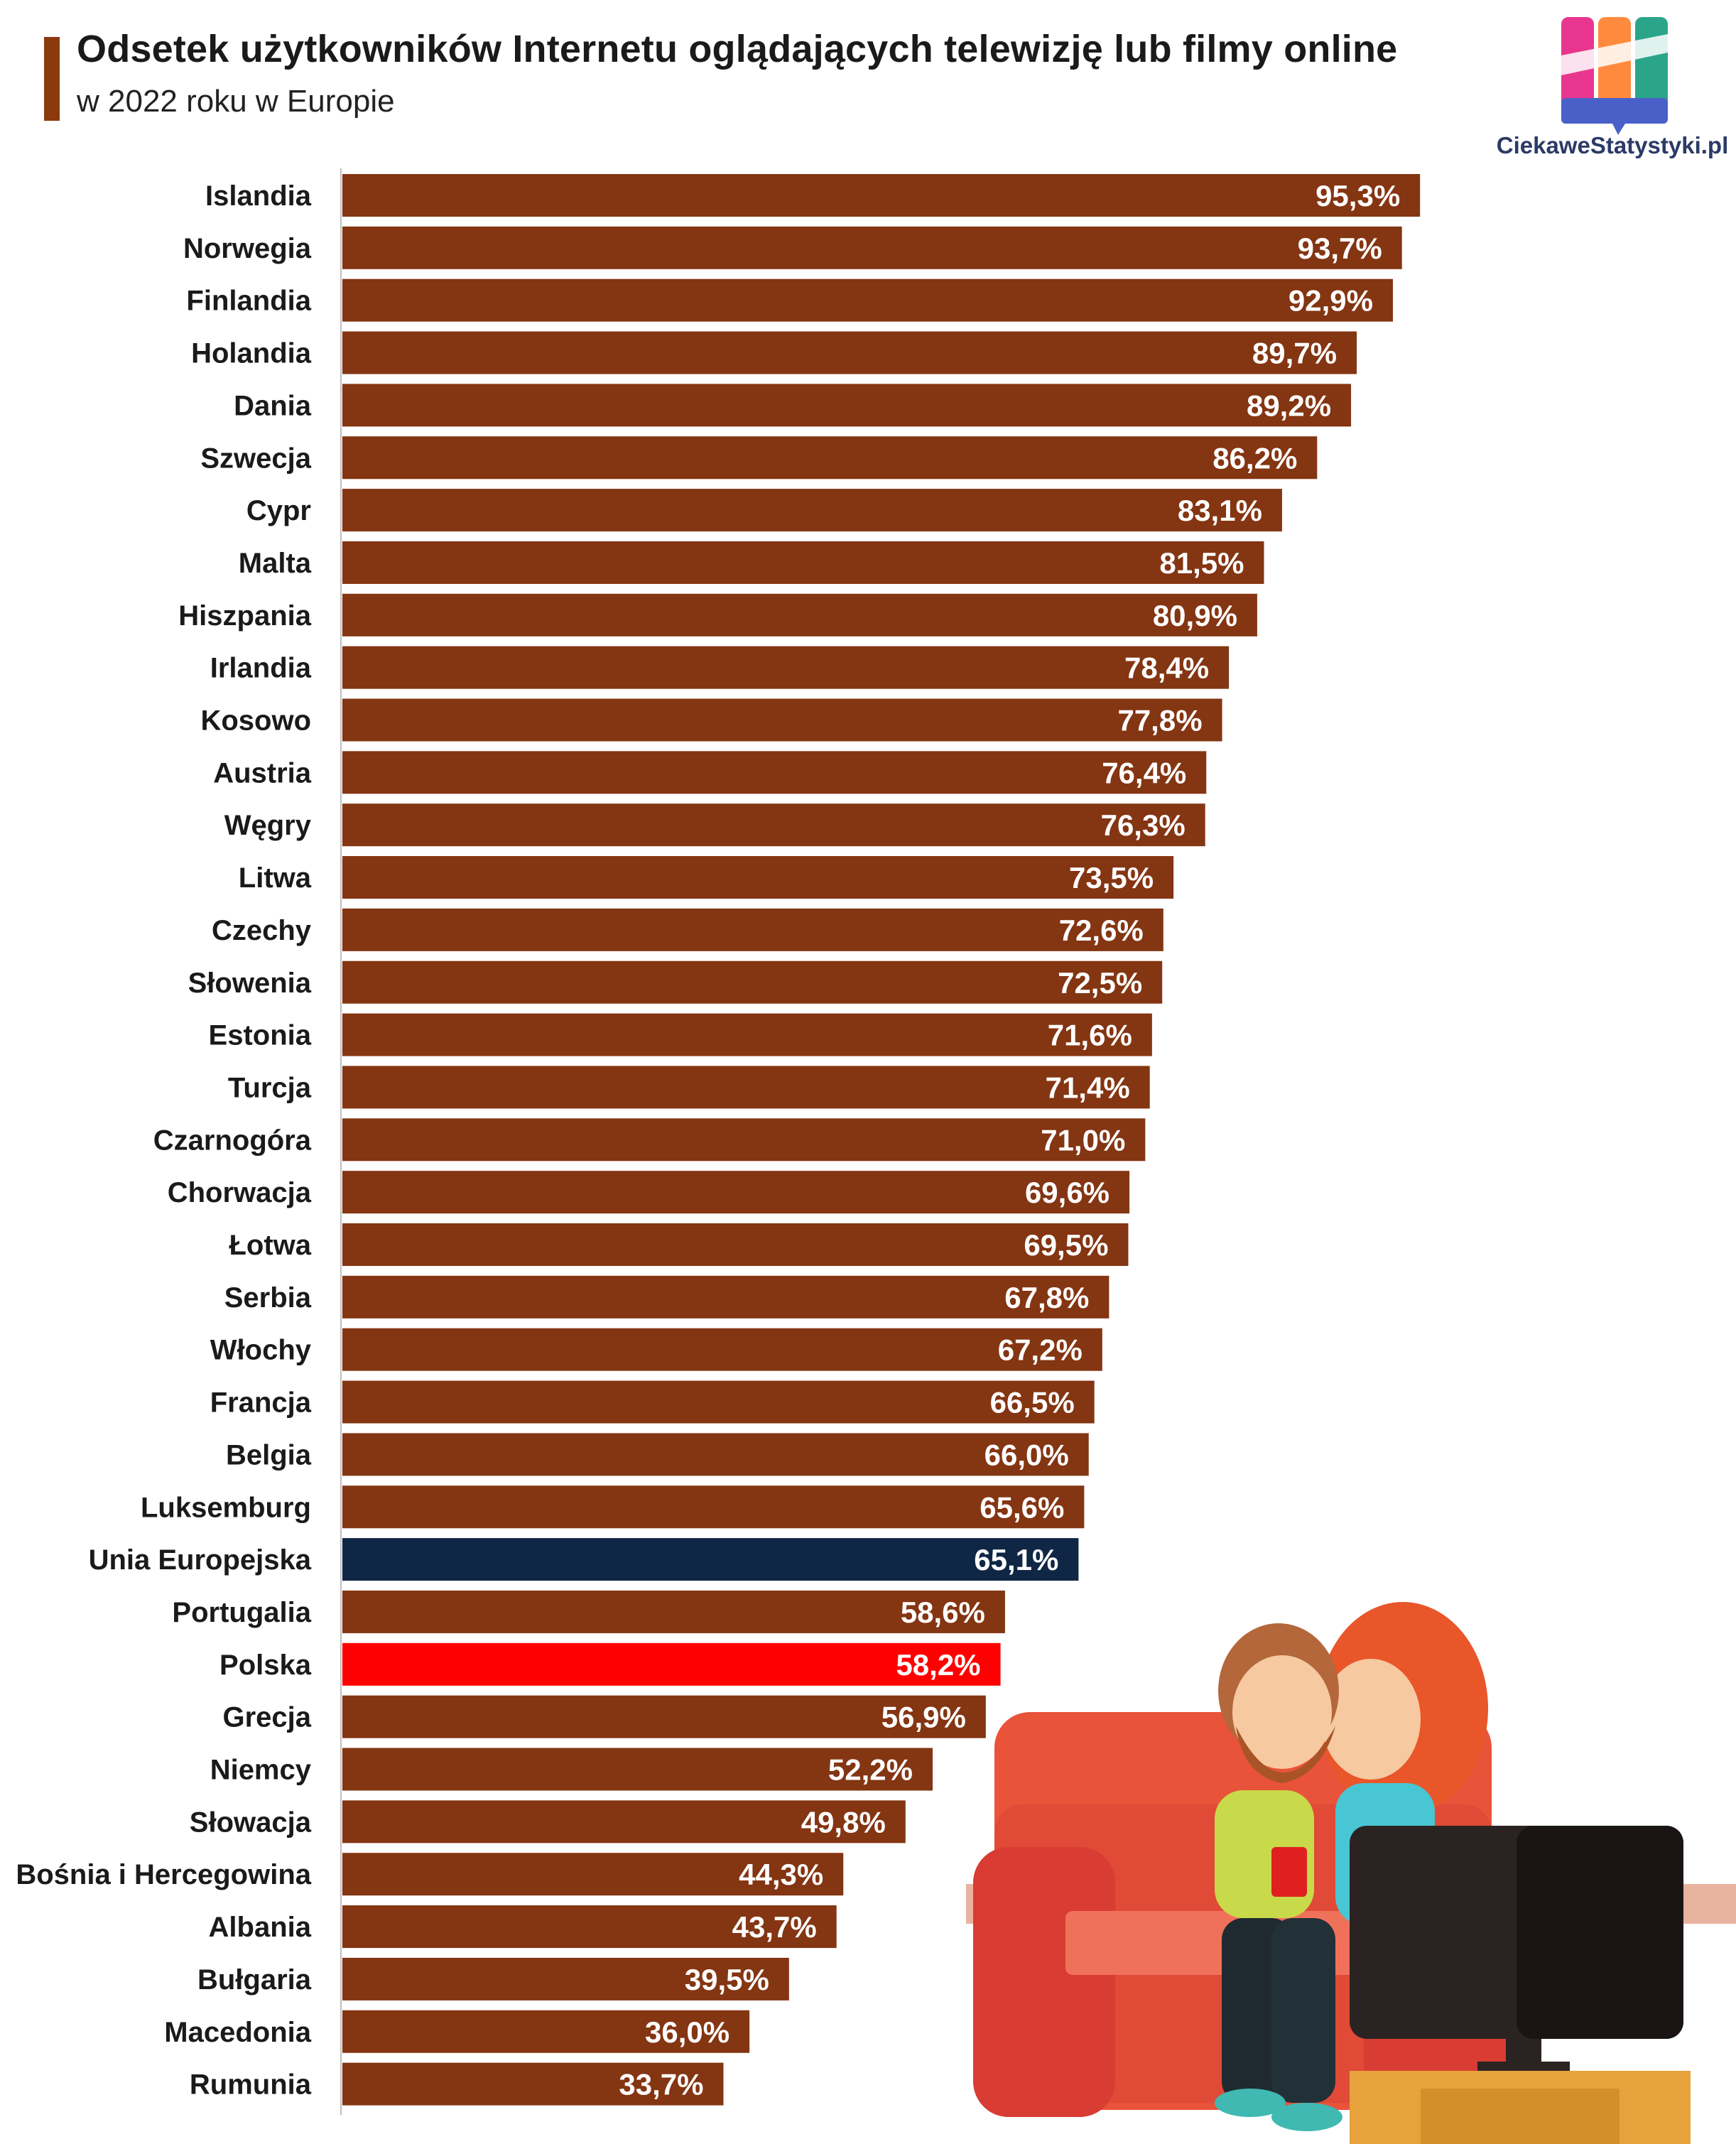  I want to click on bar-row: Francja 66,5%, so click(652, 1402).